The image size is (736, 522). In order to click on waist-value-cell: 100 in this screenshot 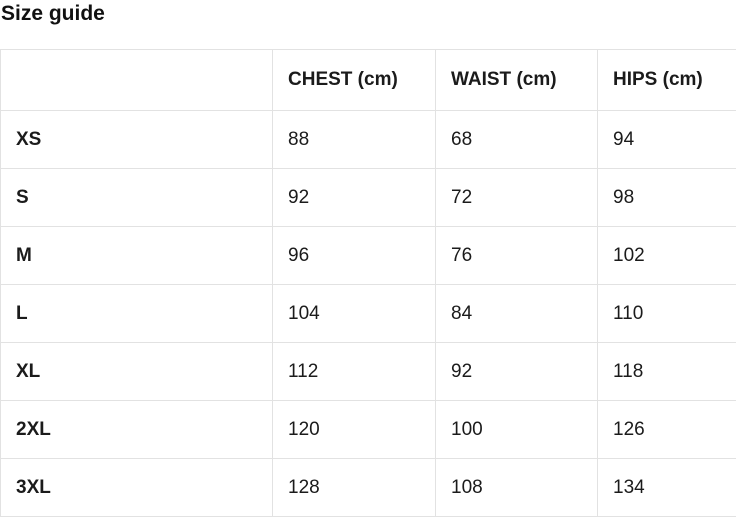, I will do `click(516, 429)`.